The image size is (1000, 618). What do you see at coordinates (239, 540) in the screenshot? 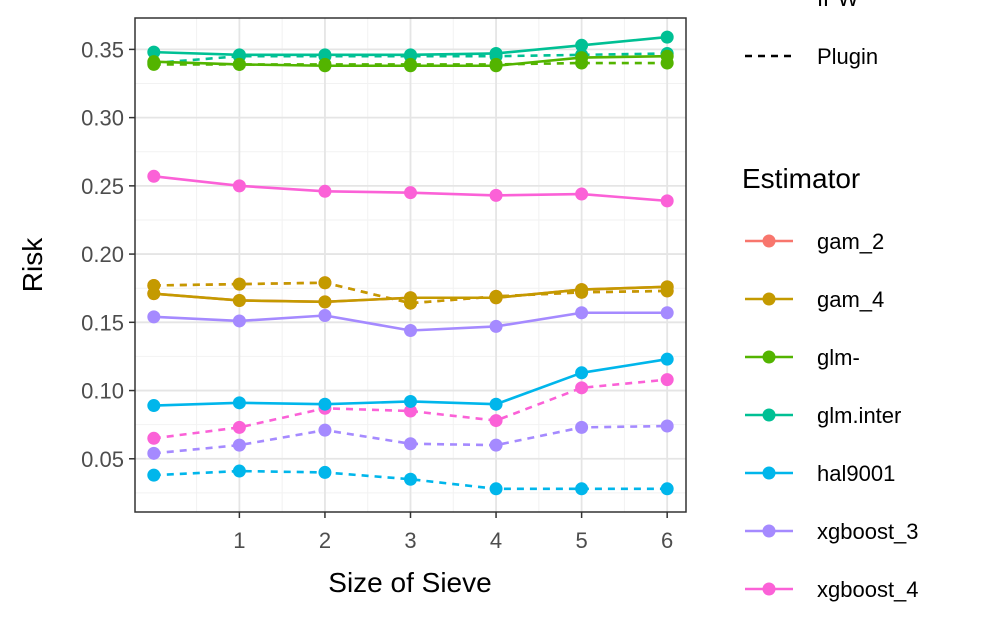
I see `x-tick-label: 1` at bounding box center [239, 540].